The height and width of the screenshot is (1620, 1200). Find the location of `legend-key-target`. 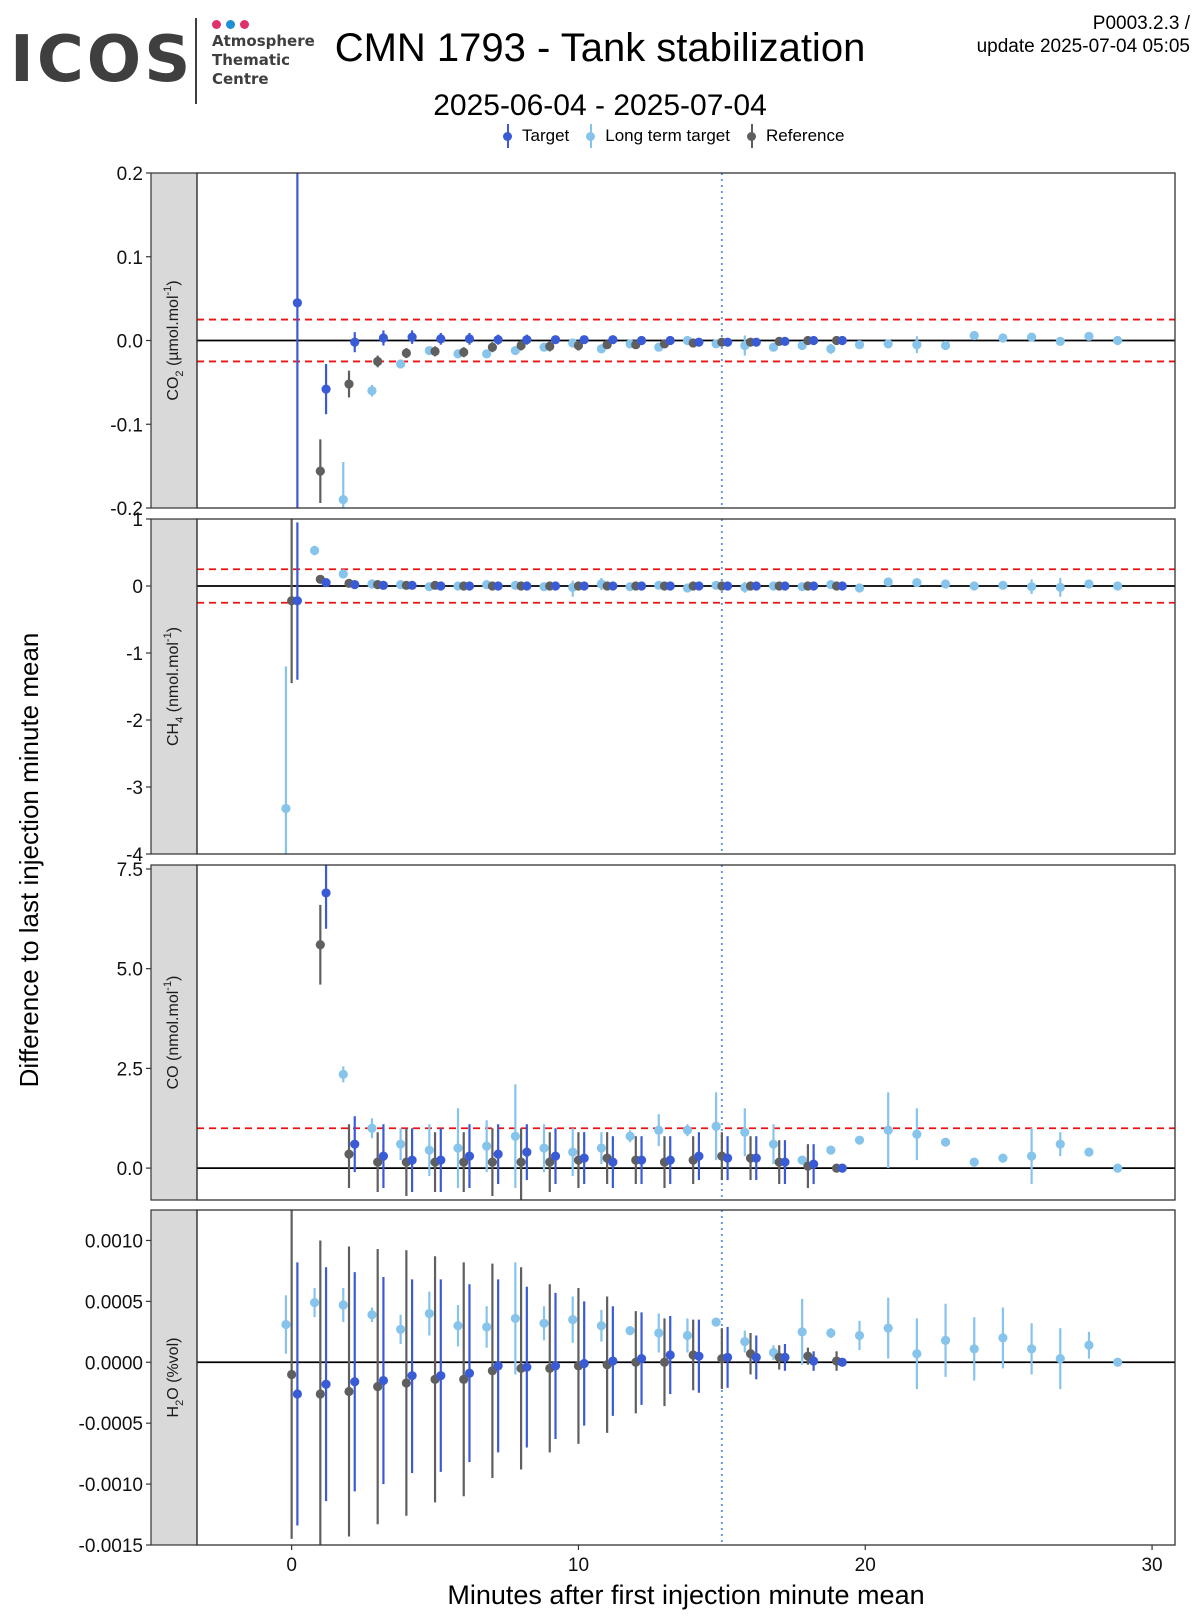

legend-key-target is located at coordinates (508, 136).